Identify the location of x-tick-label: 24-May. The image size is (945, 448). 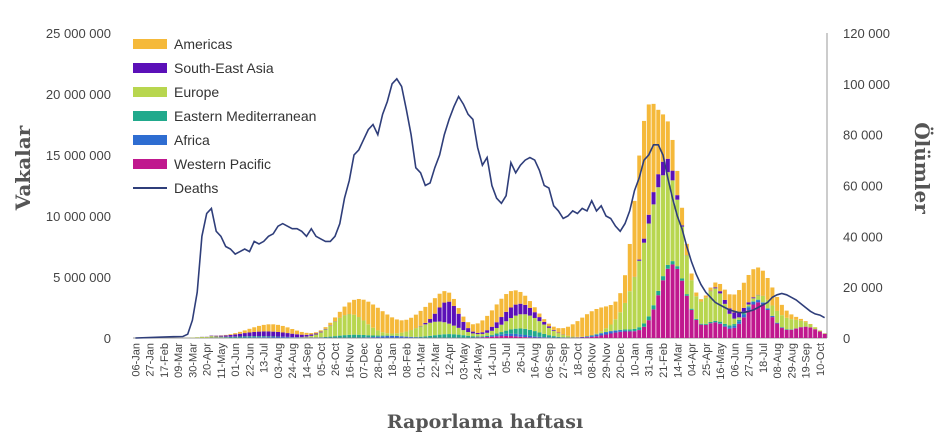
(479, 361).